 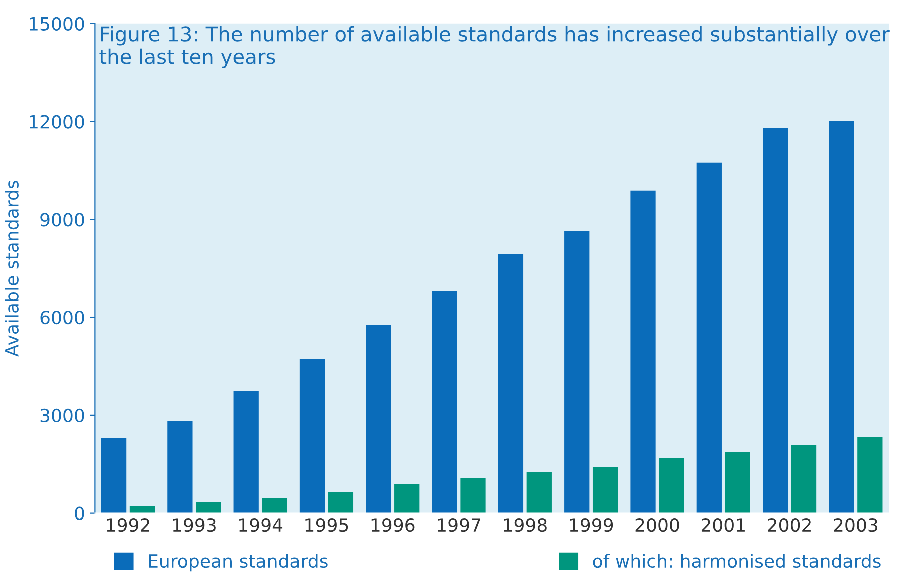 What do you see at coordinates (393, 525) in the screenshot?
I see `x-tick-label: 1996` at bounding box center [393, 525].